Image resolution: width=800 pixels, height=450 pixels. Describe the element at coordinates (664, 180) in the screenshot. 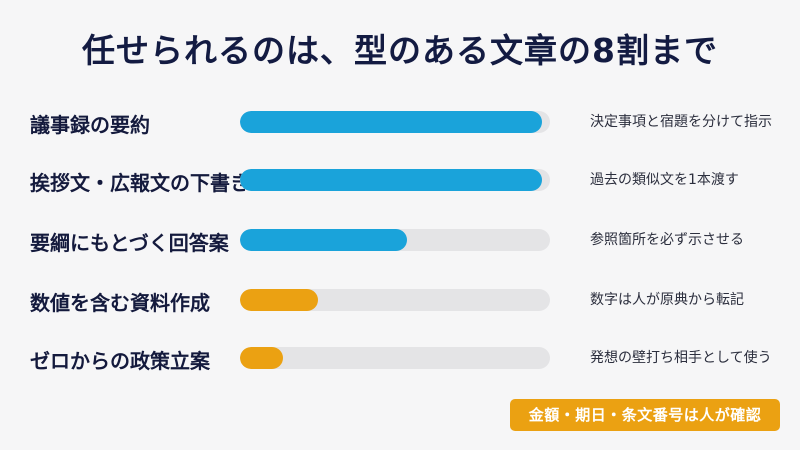

I see `row-note: 過去の類似文を1本渡す` at that location.